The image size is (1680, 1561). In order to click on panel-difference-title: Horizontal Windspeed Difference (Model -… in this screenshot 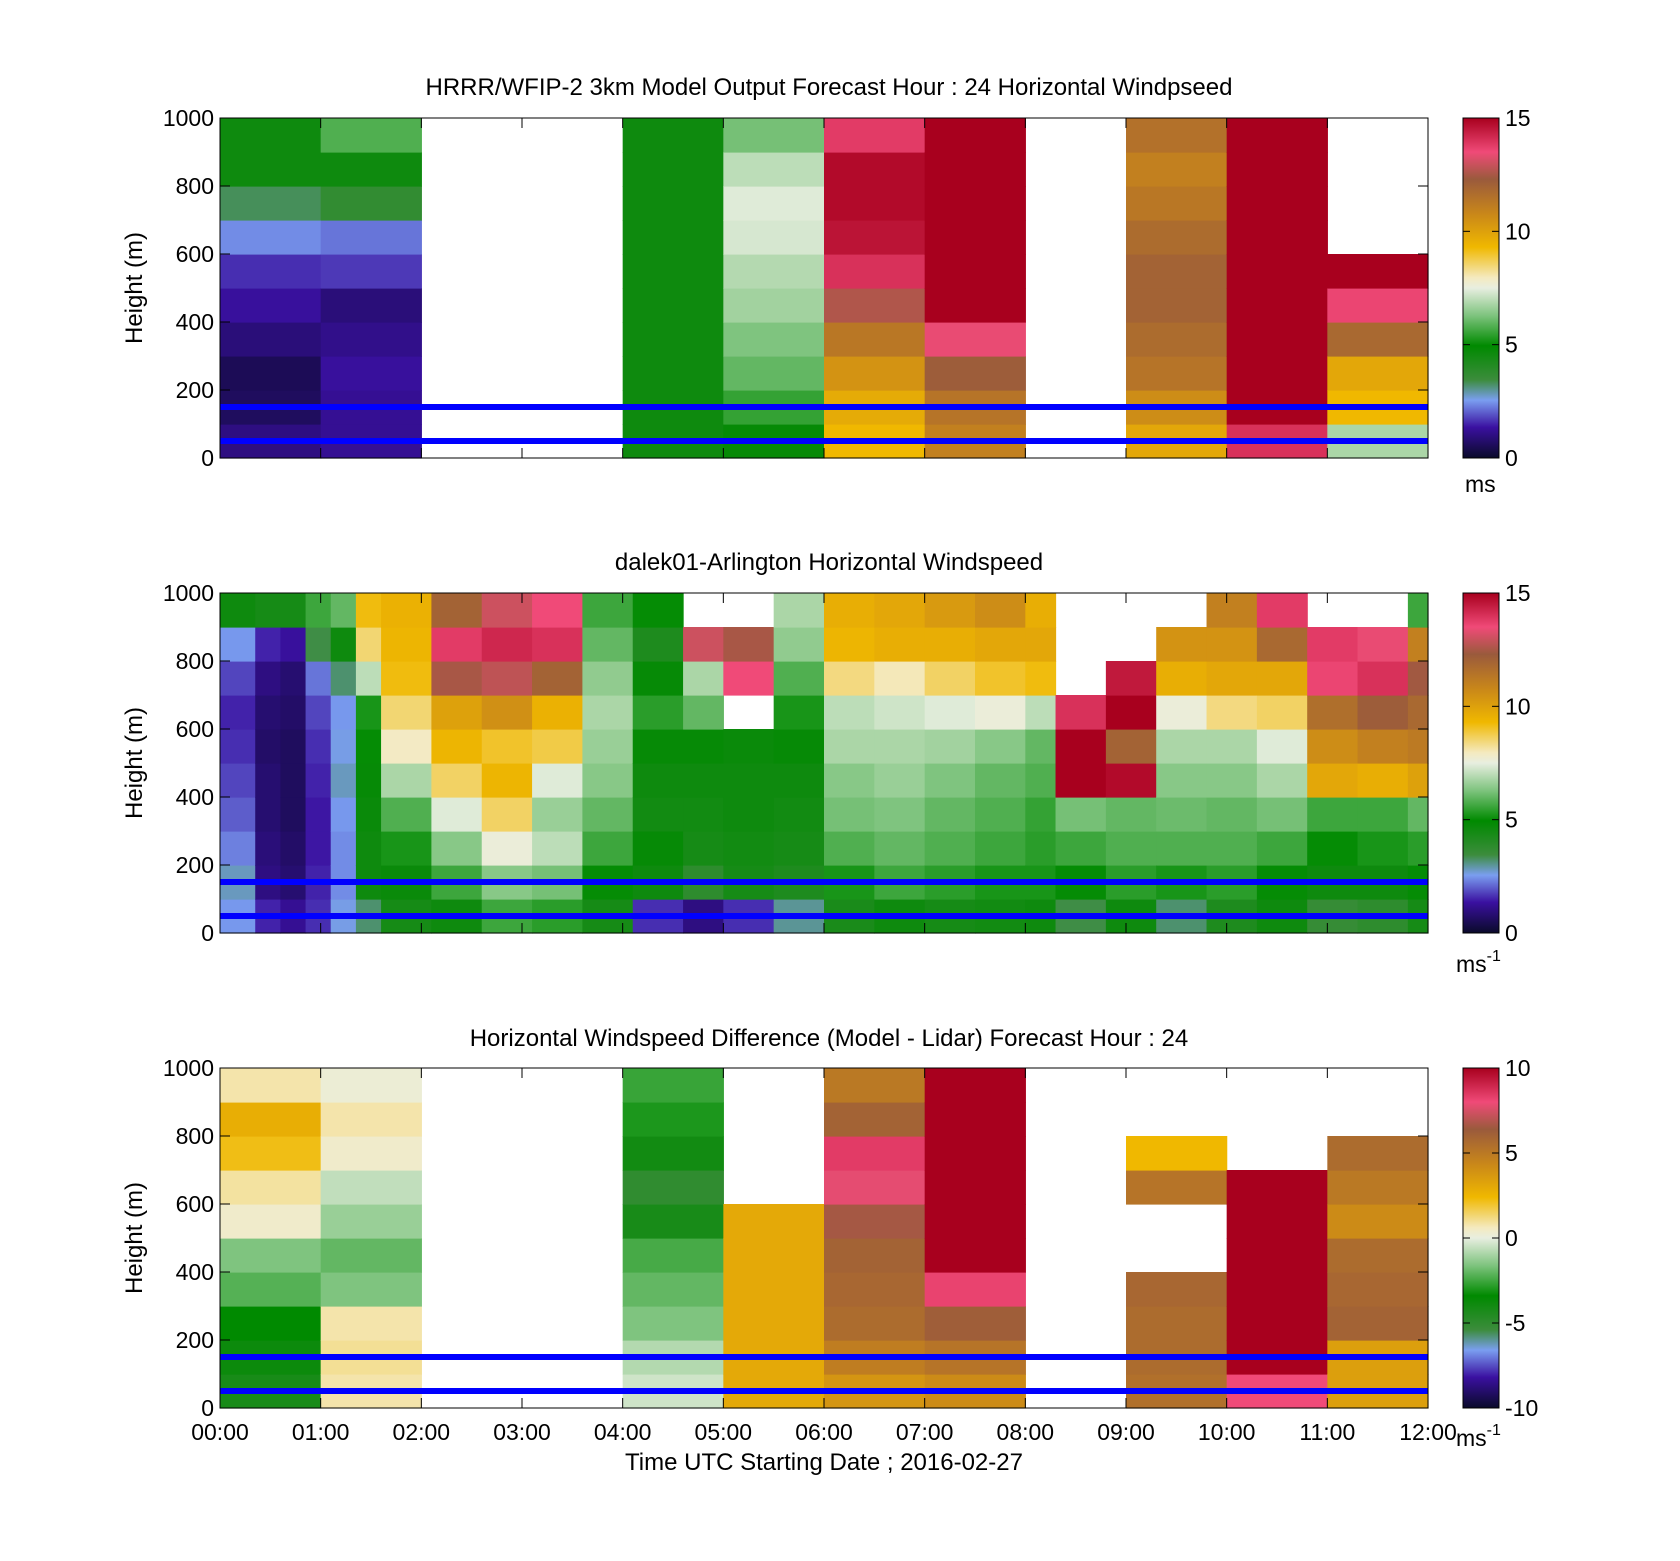, I will do `click(829, 1038)`.